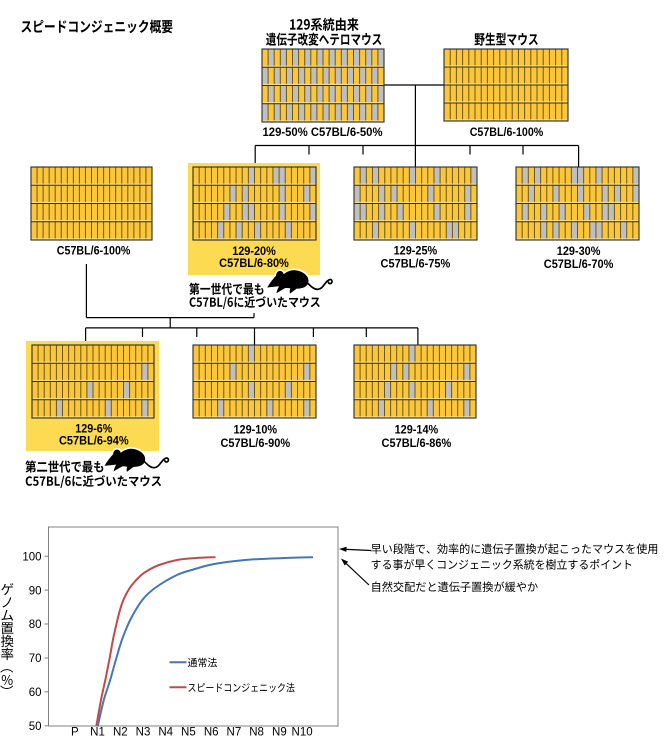 This screenshot has height=743, width=670. Describe the element at coordinates (93, 429) in the screenshot. I see `svg-text: 129-6%` at that location.